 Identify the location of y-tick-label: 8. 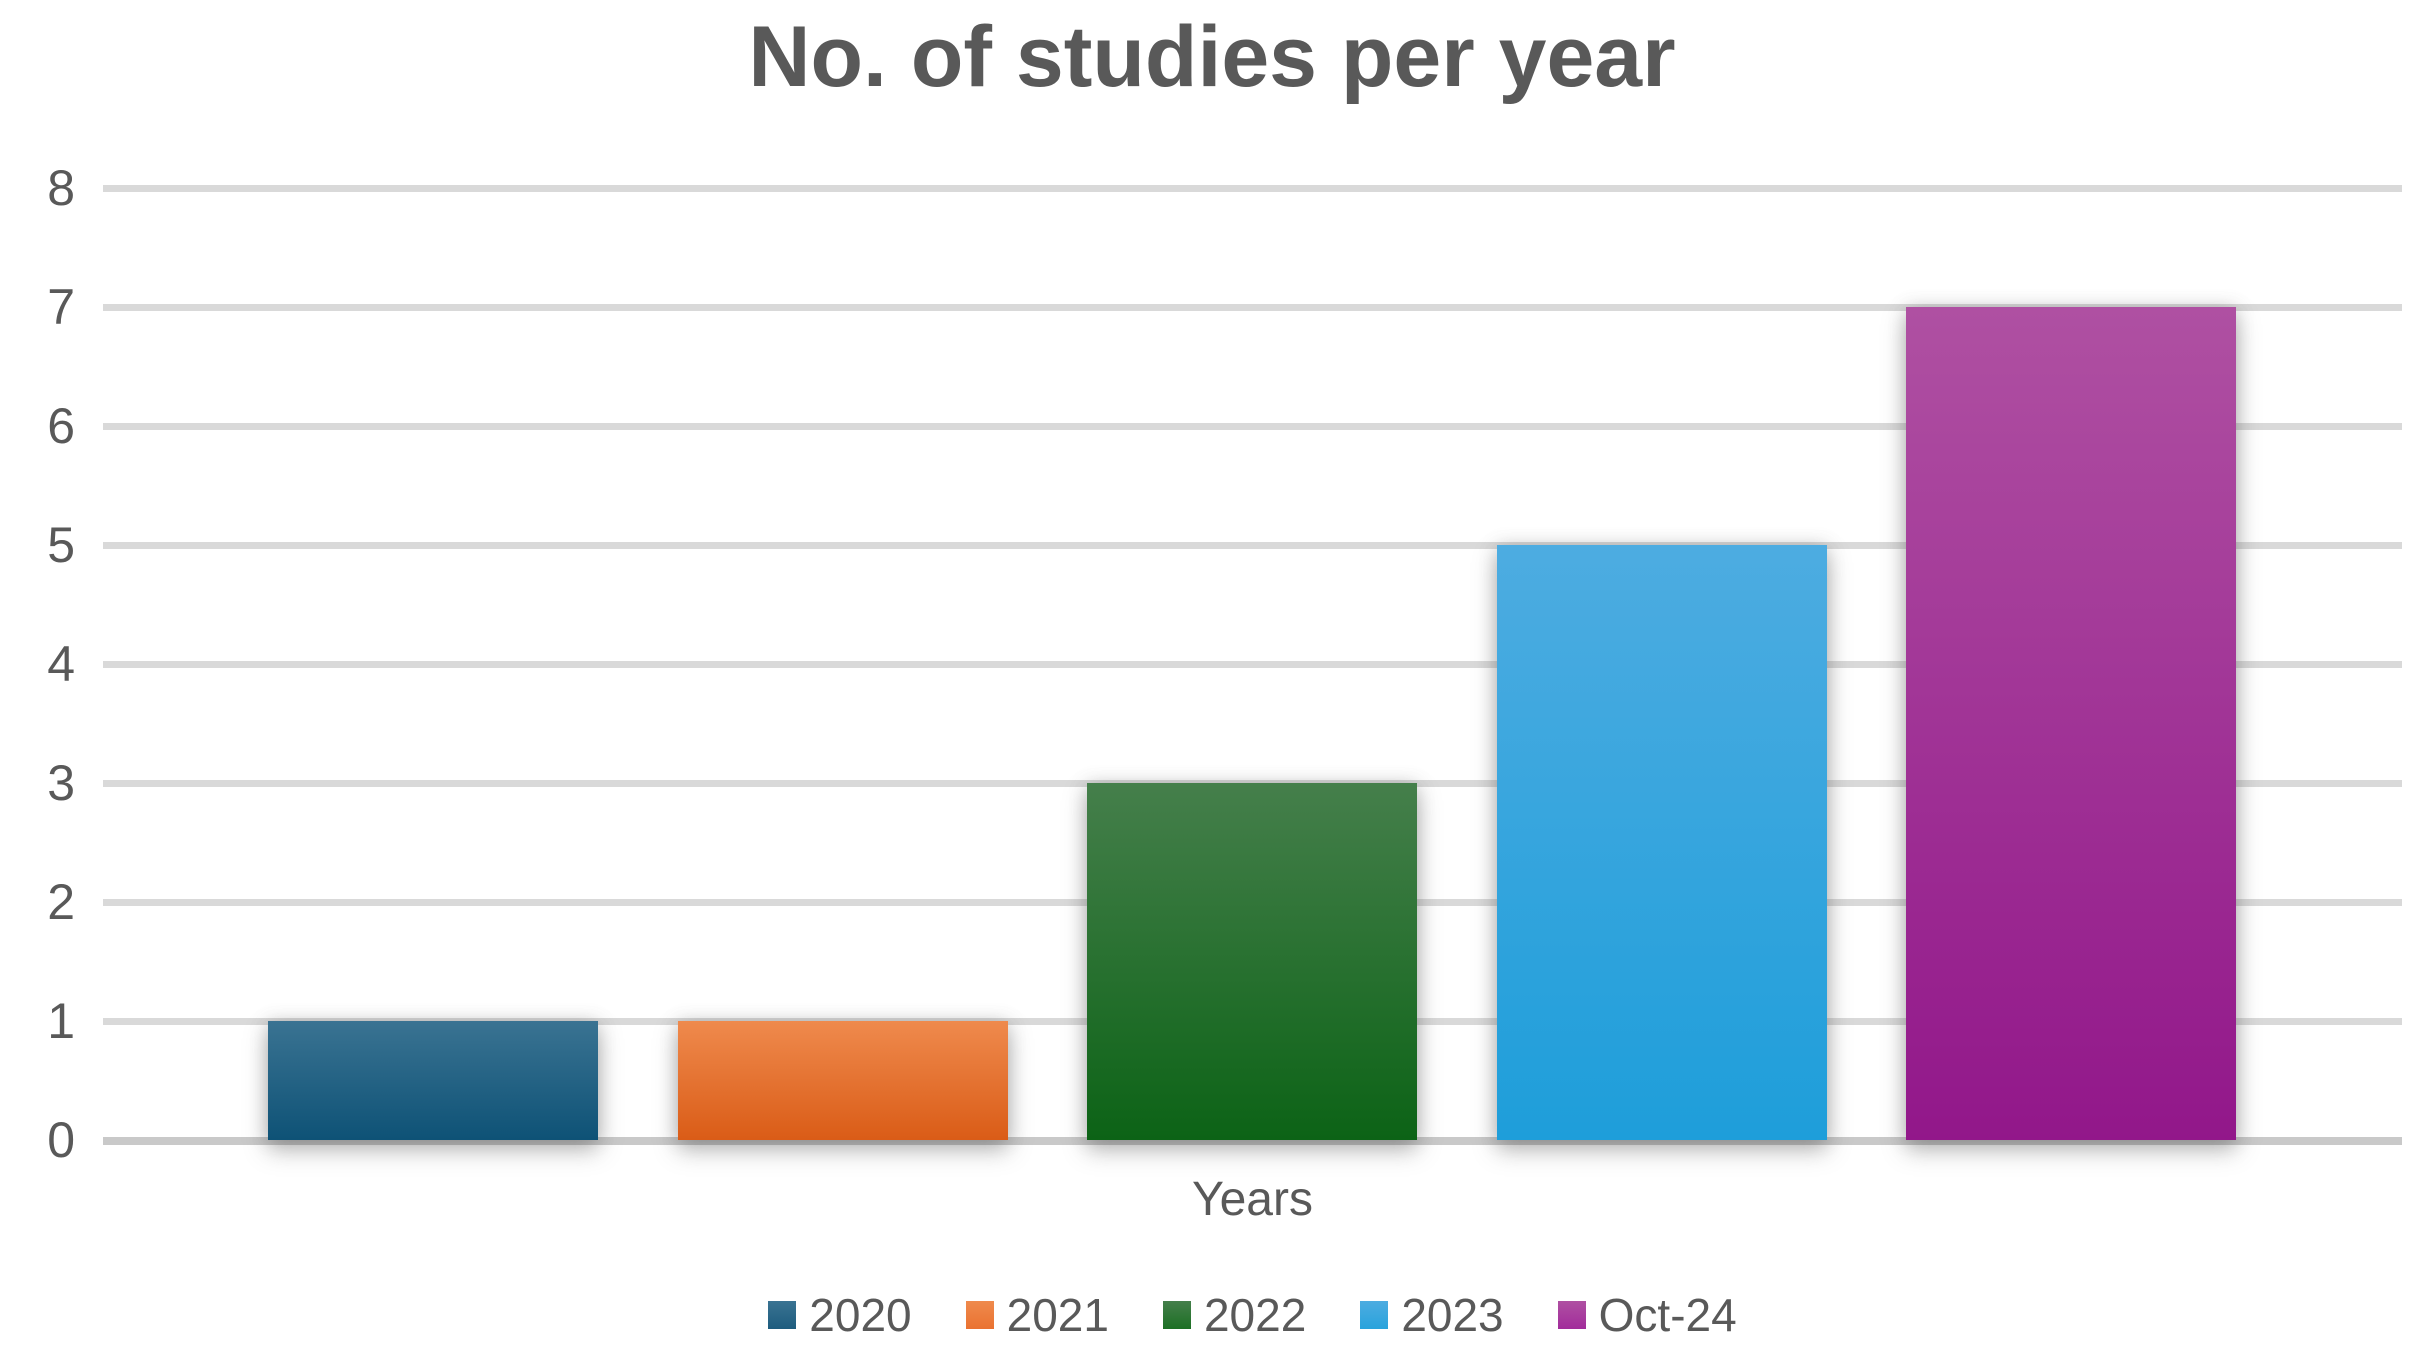
(61, 188).